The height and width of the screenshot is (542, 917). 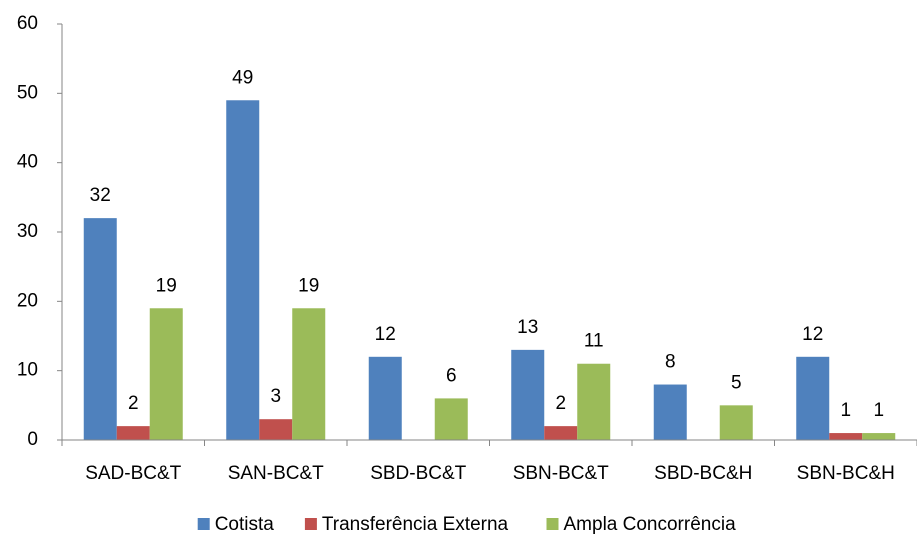 I want to click on y-tick-label: 50, so click(x=27, y=92).